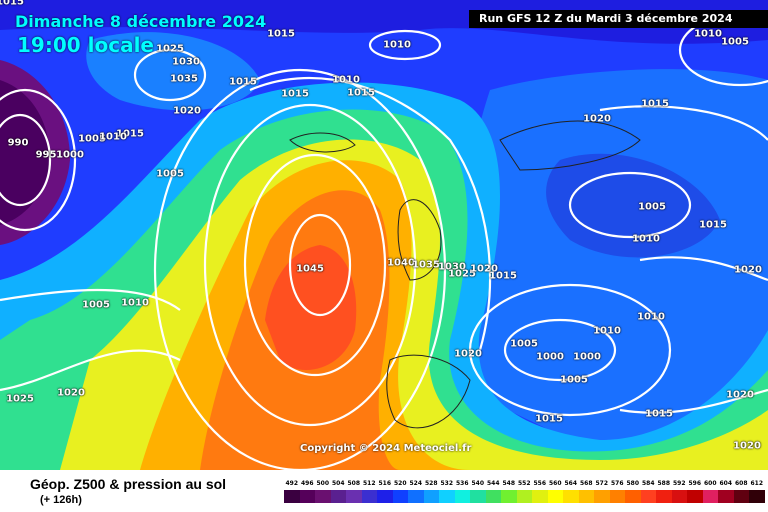 The width and height of the screenshot is (768, 512). What do you see at coordinates (618, 19) in the screenshot?
I see `model-run-label: Run GFS 12 Z du Mardi 3 décembre 2024` at bounding box center [618, 19].